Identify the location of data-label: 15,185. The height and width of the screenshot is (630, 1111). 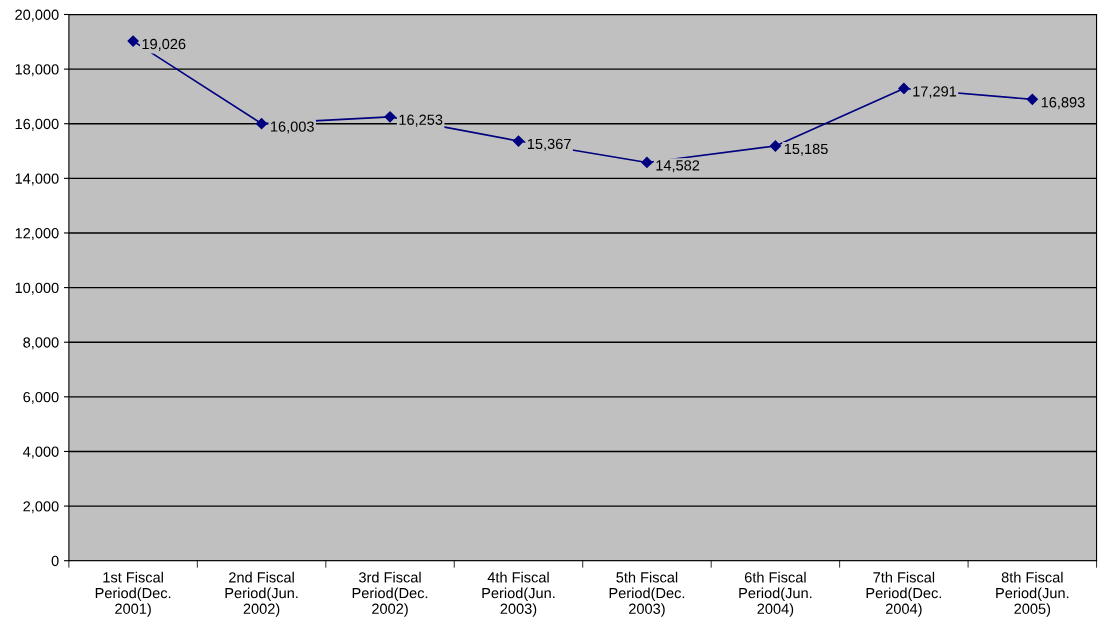
(806, 149).